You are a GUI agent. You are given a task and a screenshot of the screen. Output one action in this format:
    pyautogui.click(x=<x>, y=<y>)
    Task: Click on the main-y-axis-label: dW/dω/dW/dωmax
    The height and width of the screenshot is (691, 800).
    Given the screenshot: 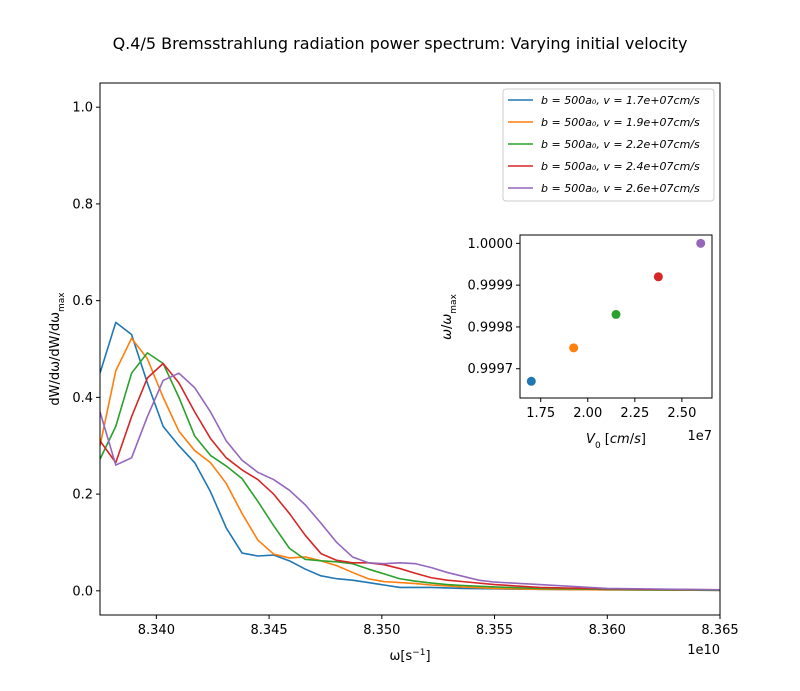 What is the action you would take?
    pyautogui.click(x=57, y=349)
    